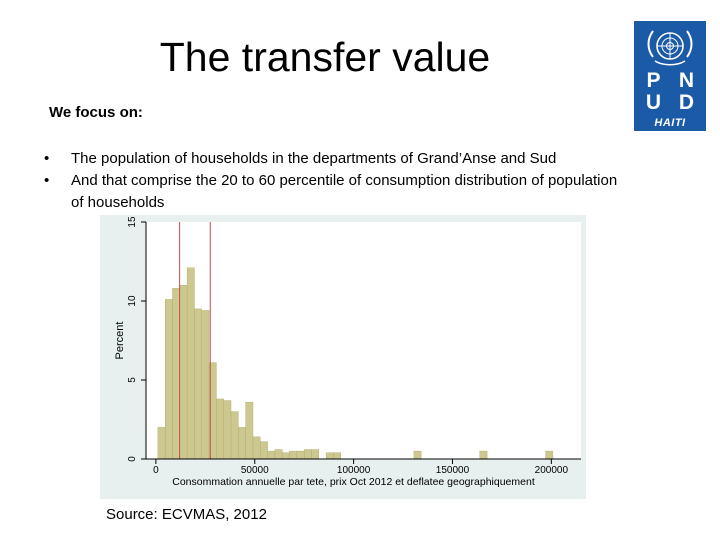  I want to click on slide-title: The transfer value, so click(325, 57).